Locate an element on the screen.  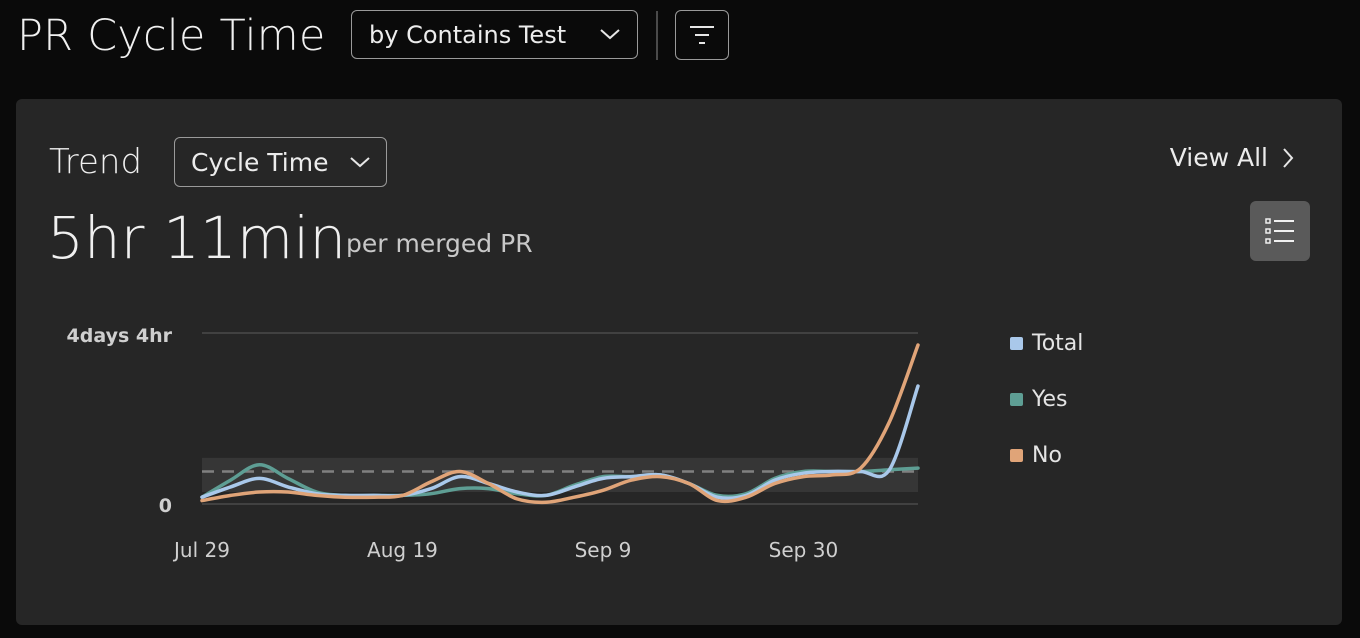
legend-label: Yes is located at coordinates (1050, 399).